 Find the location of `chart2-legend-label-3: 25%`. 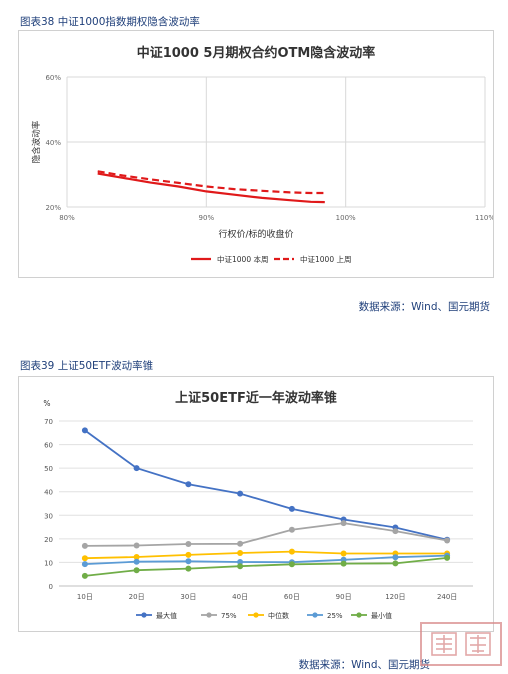

chart2-legend-label-3: 25% is located at coordinates (335, 616).